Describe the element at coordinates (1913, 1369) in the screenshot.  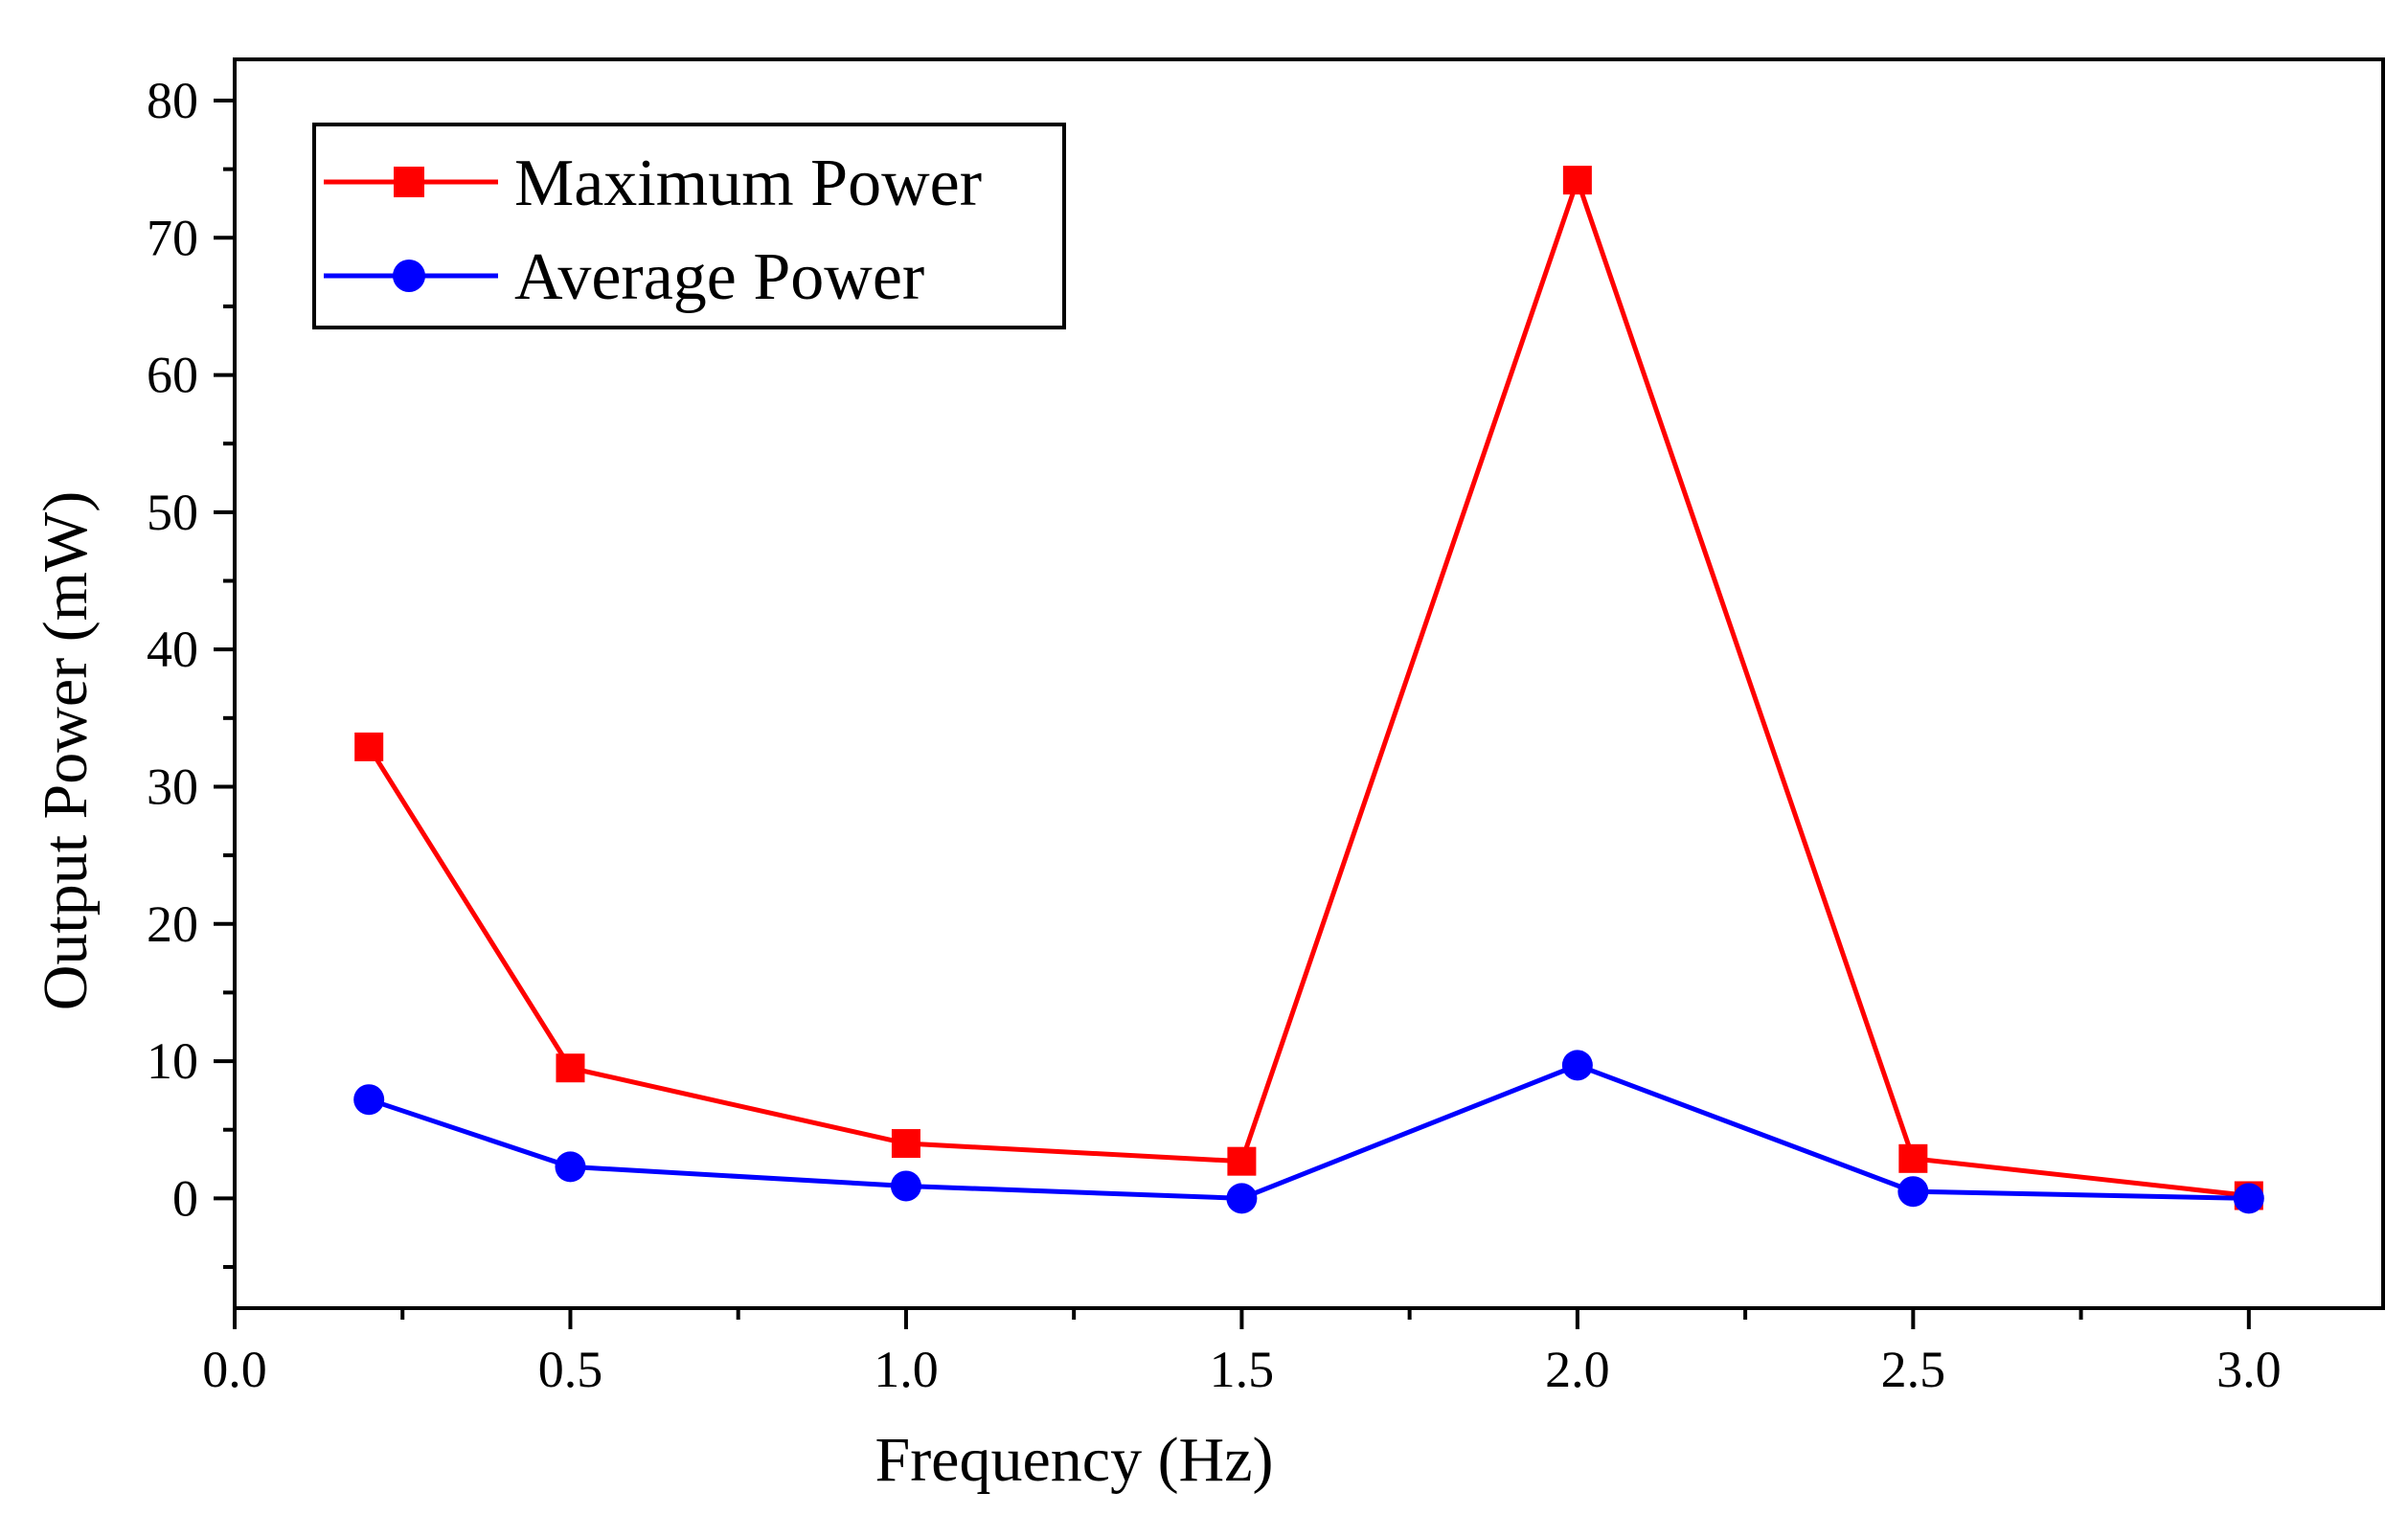
I see `x-tick-label: 2.5` at that location.